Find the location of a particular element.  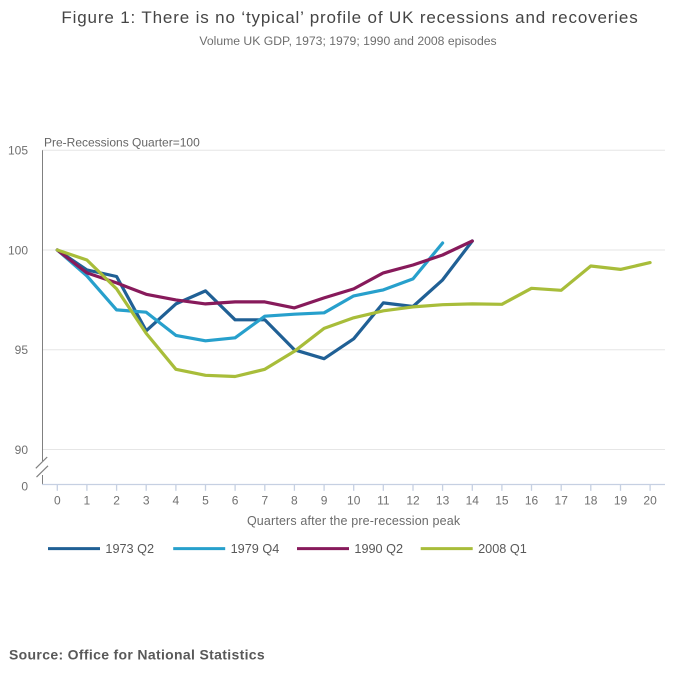

svg-text: 11 is located at coordinates (383, 501).